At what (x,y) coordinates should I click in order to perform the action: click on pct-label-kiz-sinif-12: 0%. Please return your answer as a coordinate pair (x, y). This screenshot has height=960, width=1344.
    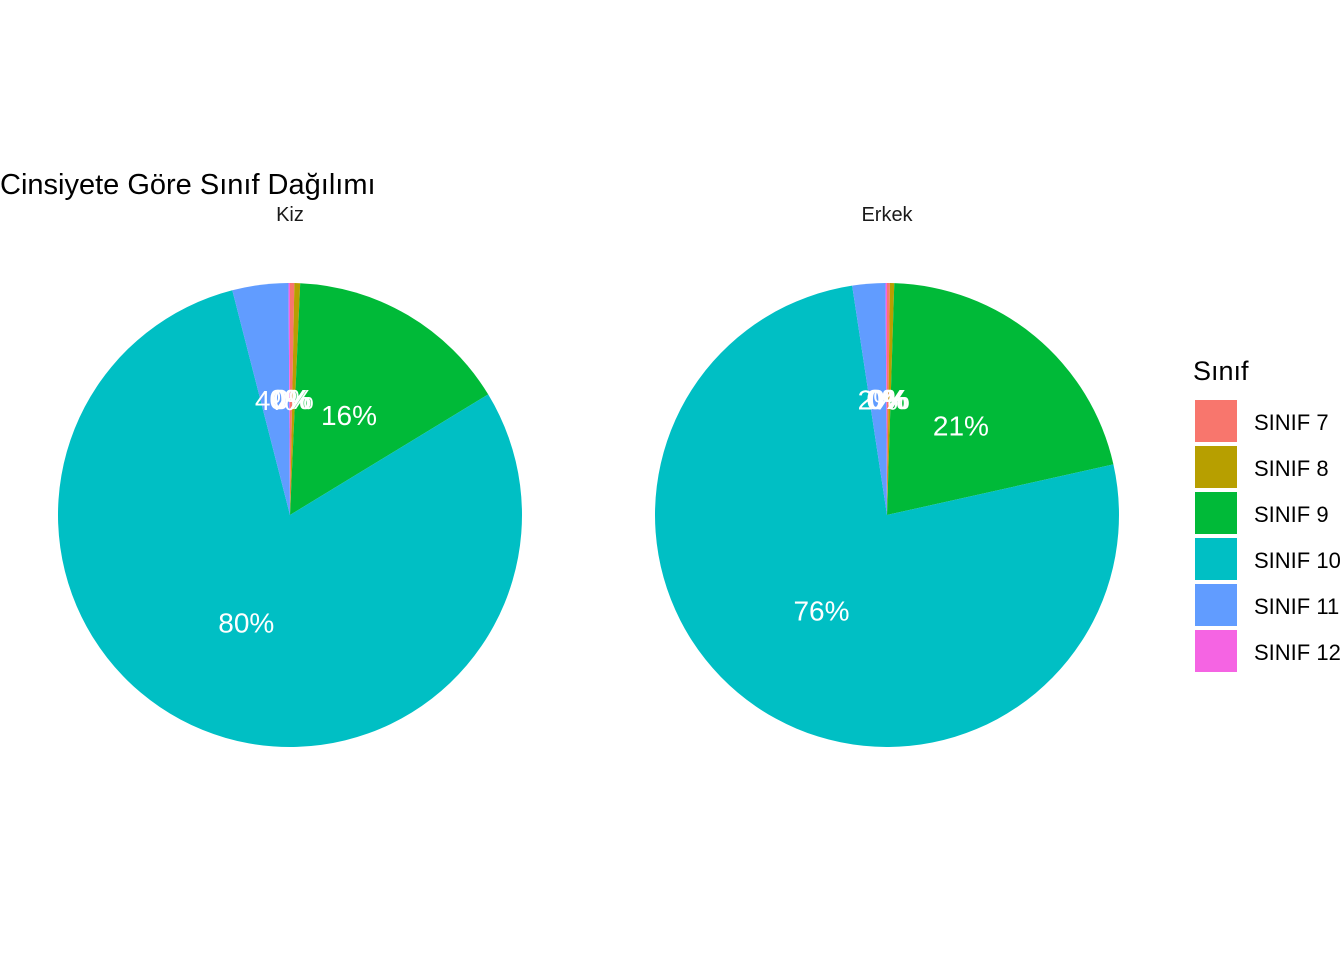
    Looking at the image, I should click on (289, 399).